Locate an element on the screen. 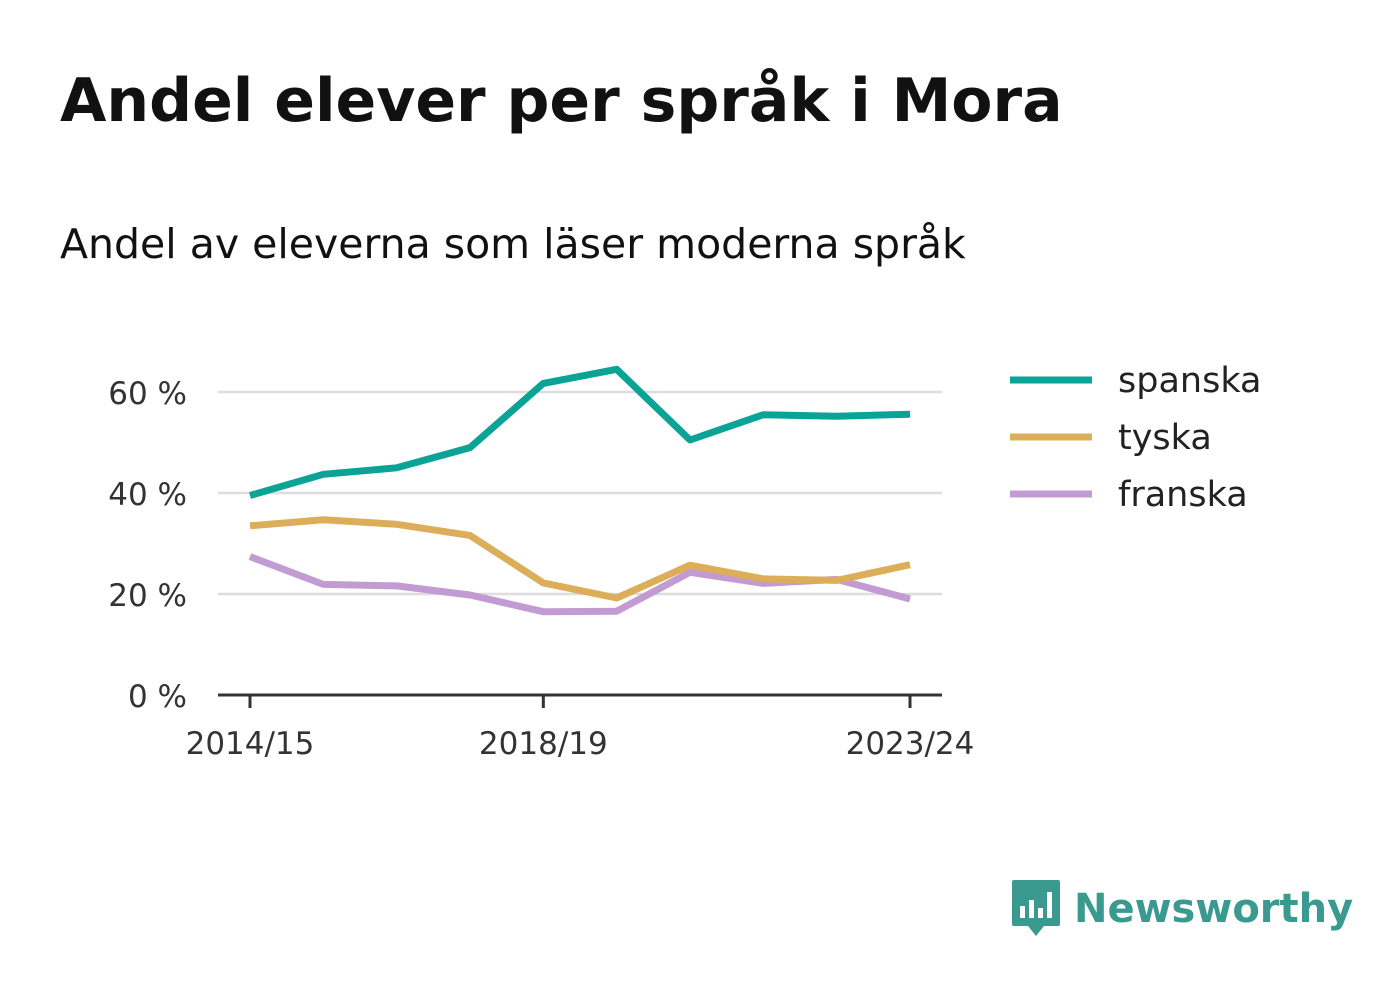 The image size is (1382, 999). legend: spanska tyska franska is located at coordinates (1135, 438).